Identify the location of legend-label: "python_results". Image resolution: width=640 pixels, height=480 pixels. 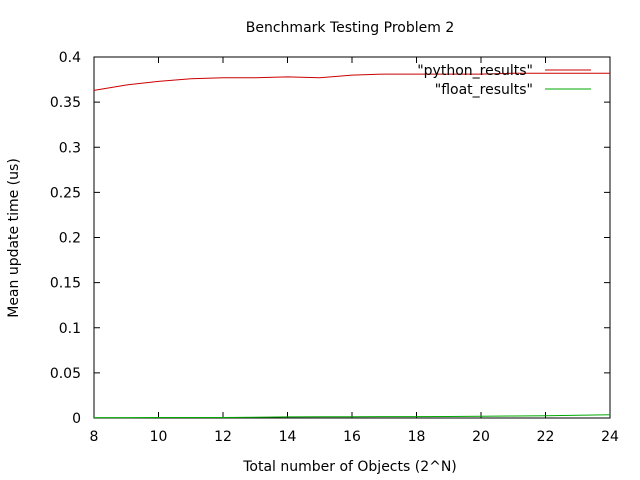
(475, 71).